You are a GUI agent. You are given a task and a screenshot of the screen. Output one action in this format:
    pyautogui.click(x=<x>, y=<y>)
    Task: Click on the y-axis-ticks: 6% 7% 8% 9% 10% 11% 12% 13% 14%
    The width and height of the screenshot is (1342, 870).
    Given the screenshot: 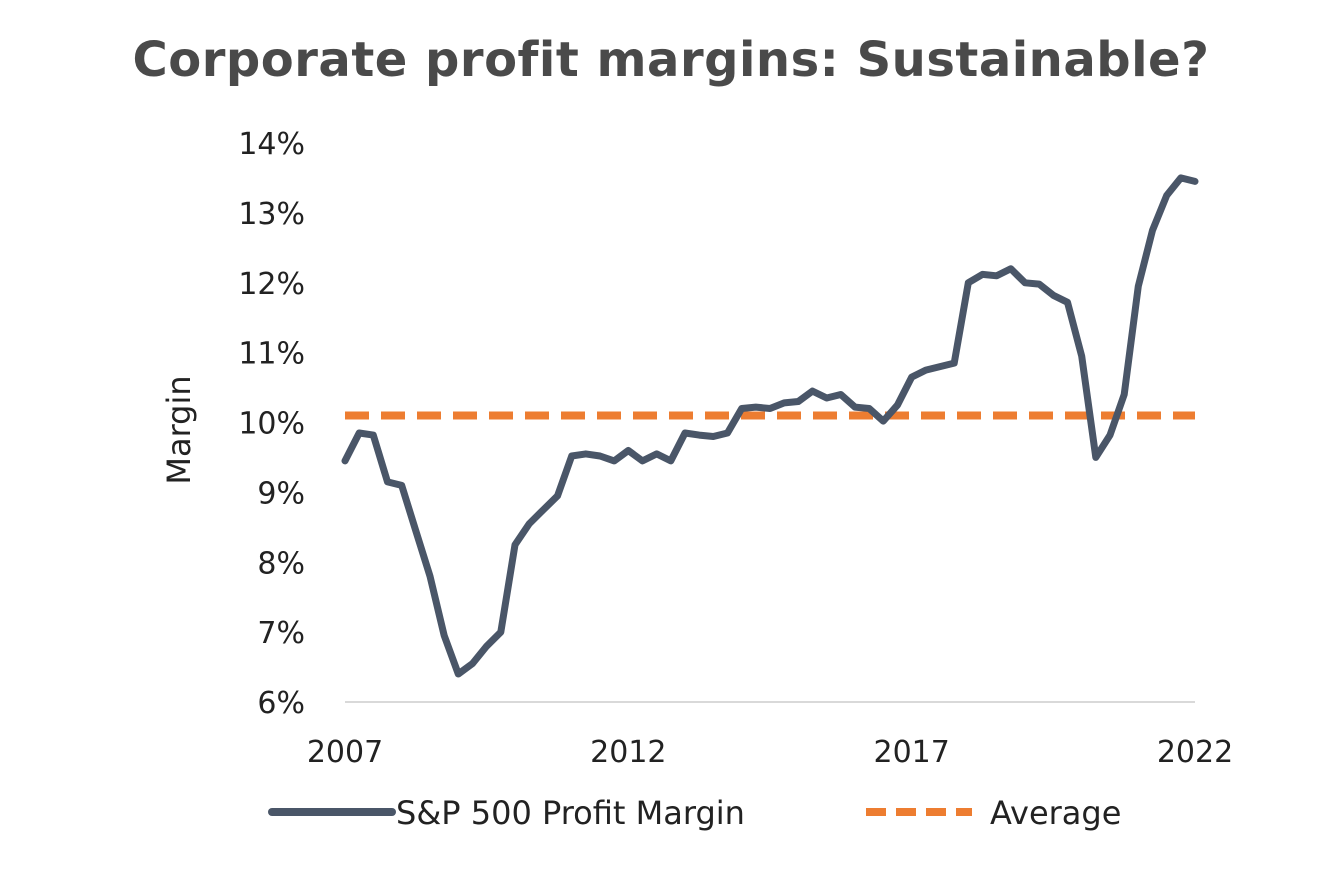 What is the action you would take?
    pyautogui.click(x=271, y=424)
    